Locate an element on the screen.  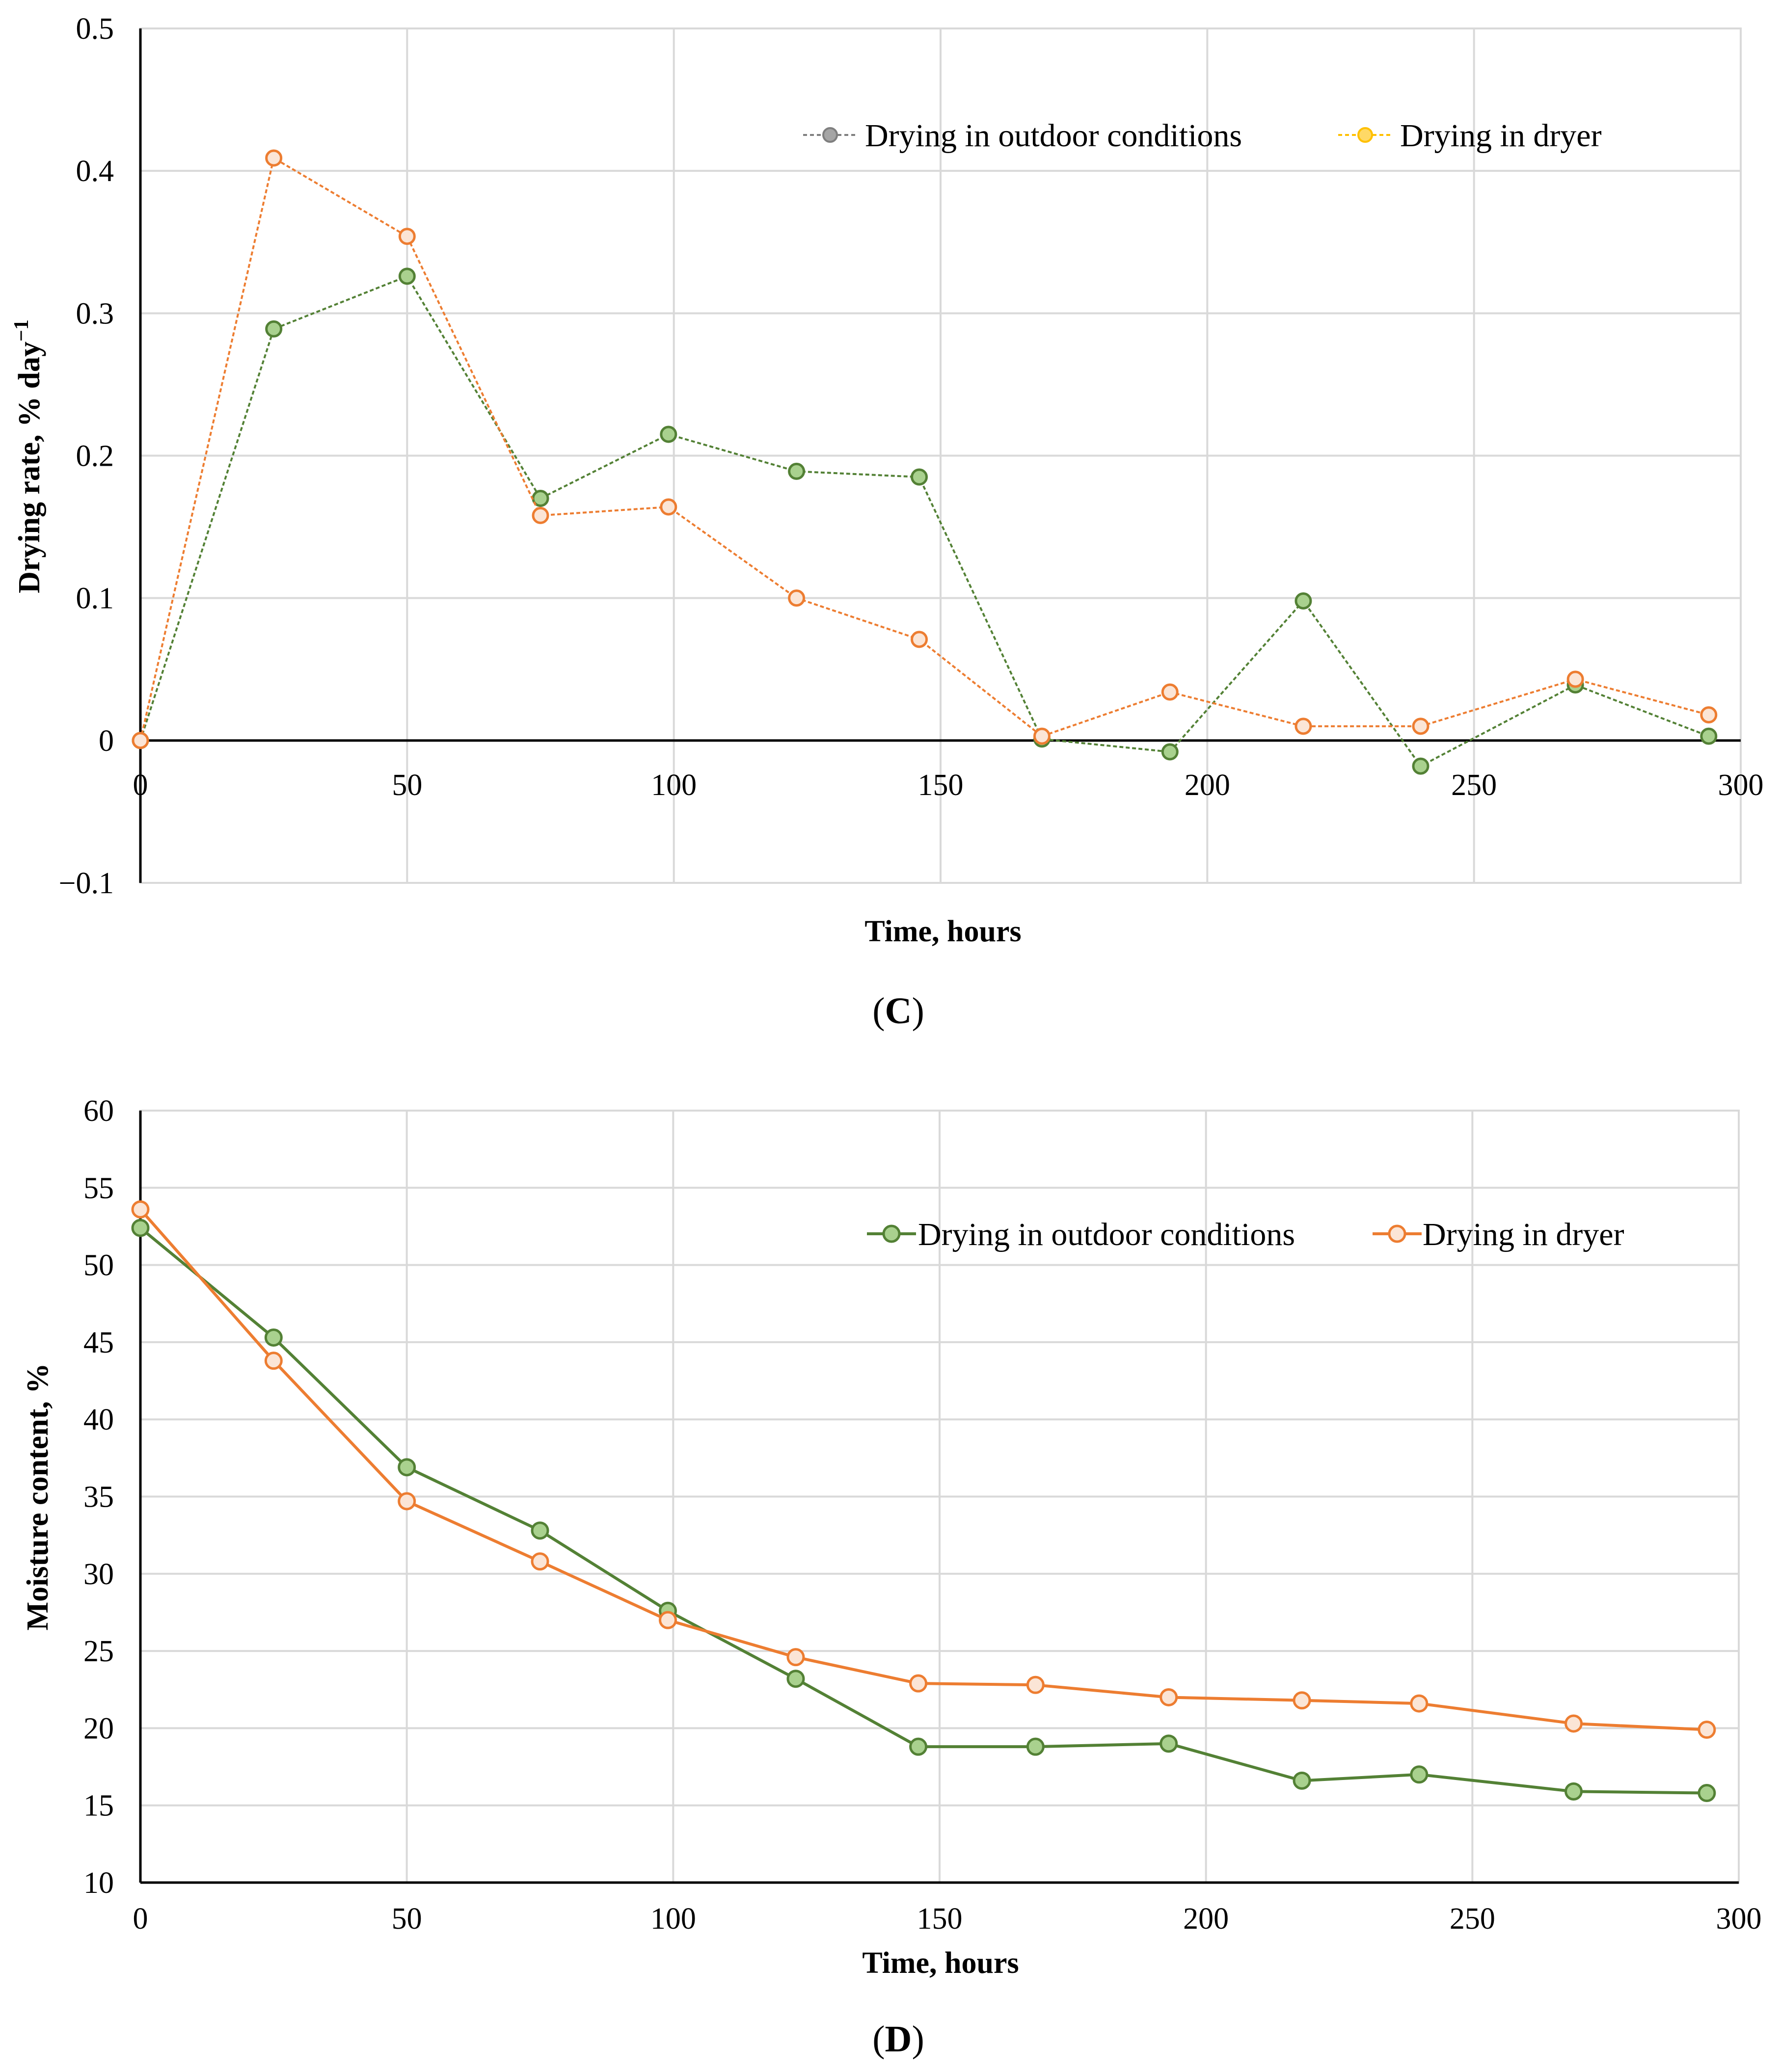
y-tick-label: 0.2 is located at coordinates (95, 456).